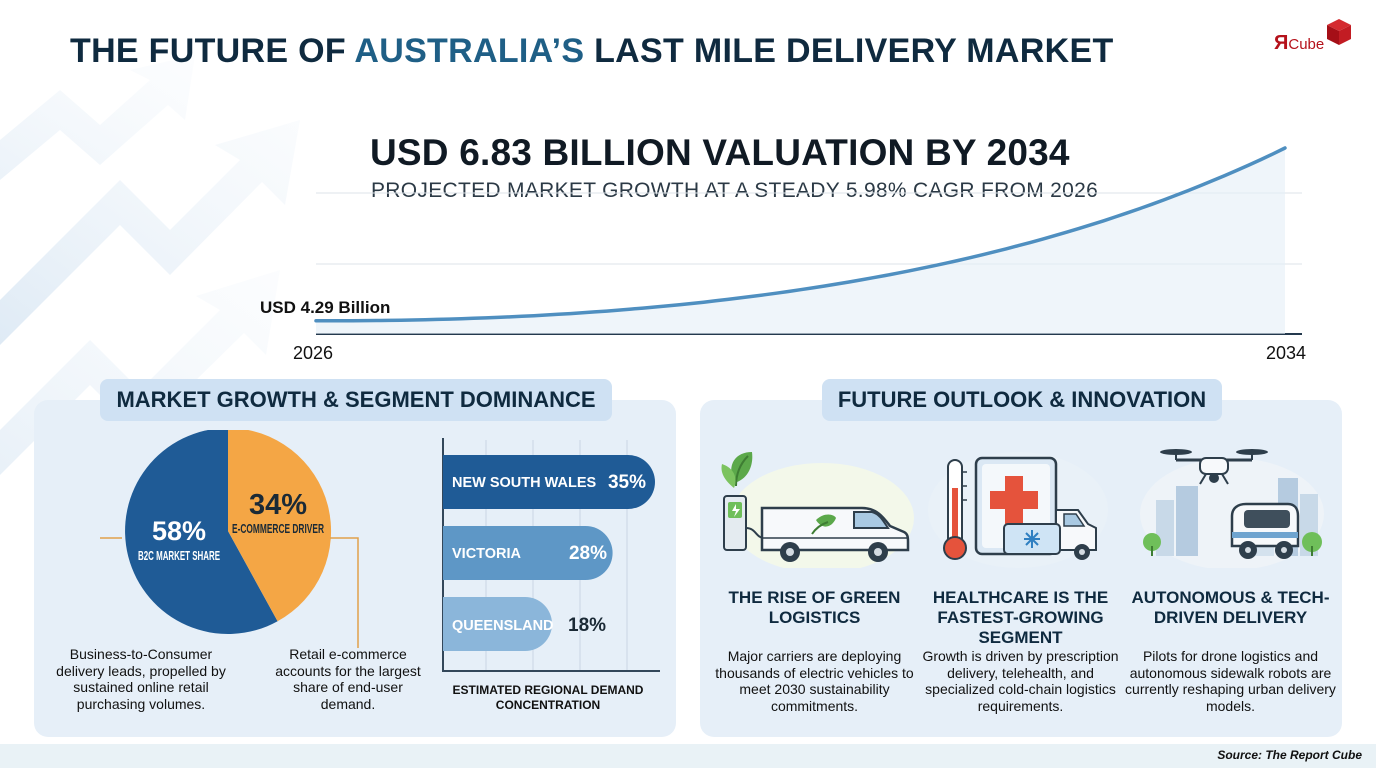 The image size is (1376, 768). What do you see at coordinates (588, 553) in the screenshot?
I see `bar-value-victoria: 28%` at bounding box center [588, 553].